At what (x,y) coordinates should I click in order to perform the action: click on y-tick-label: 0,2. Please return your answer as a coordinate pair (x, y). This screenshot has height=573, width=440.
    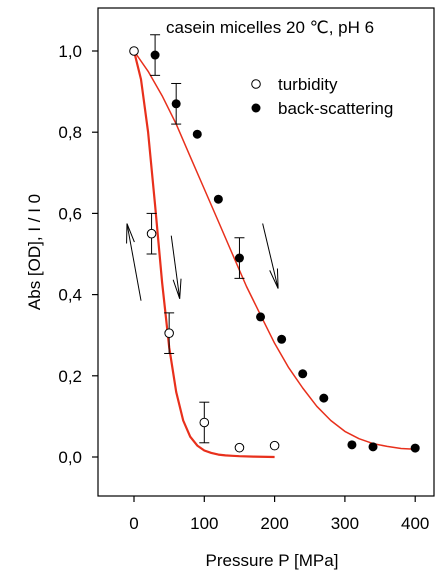
    Looking at the image, I should click on (70, 376).